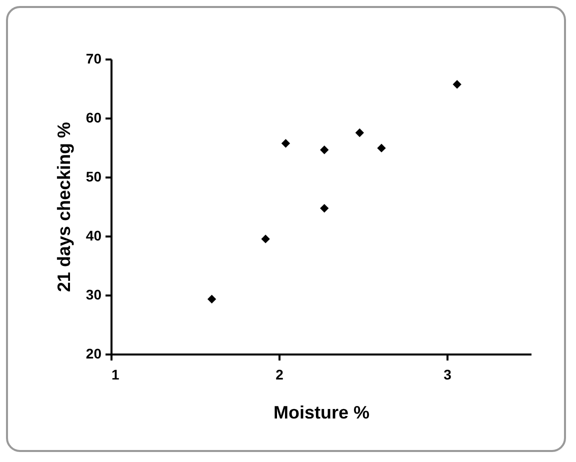  I want to click on y-tick-label: 60, so click(94, 118).